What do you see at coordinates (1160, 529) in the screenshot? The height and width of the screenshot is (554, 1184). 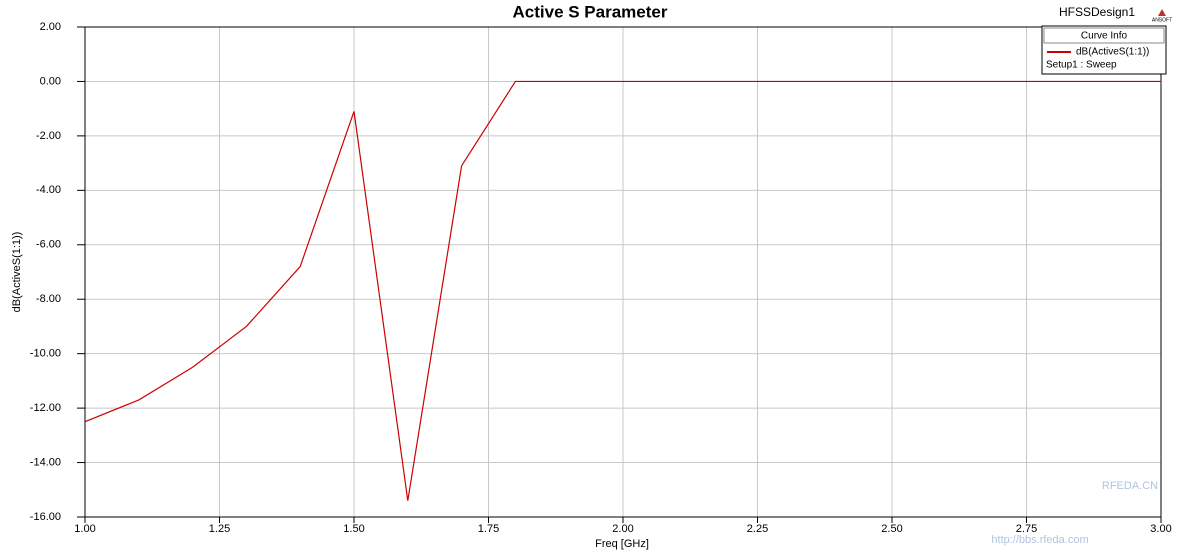 I see `x-tick-label: 3.00` at bounding box center [1160, 529].